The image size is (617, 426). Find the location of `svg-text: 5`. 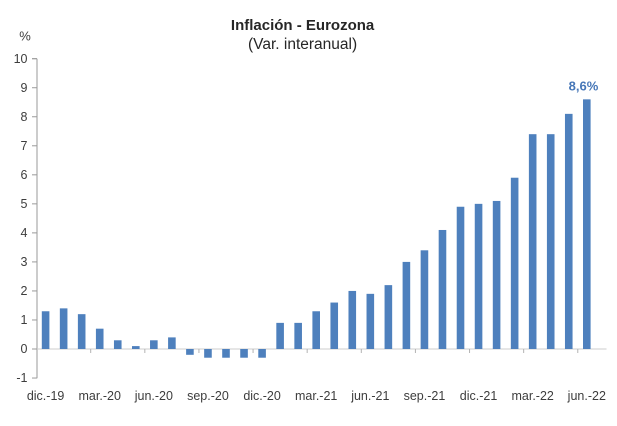

svg-text: 5 is located at coordinates (24, 204).